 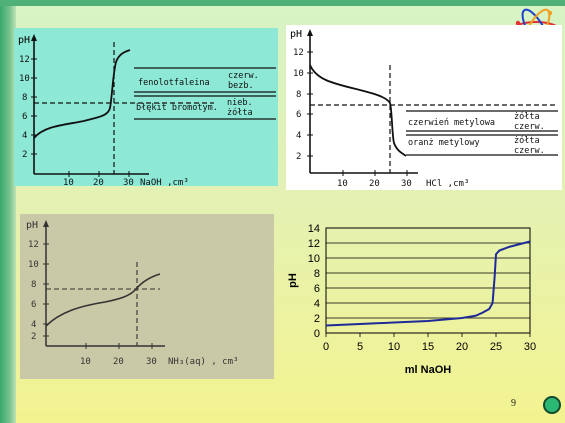 I want to click on page-number: 9, so click(x=513, y=403).